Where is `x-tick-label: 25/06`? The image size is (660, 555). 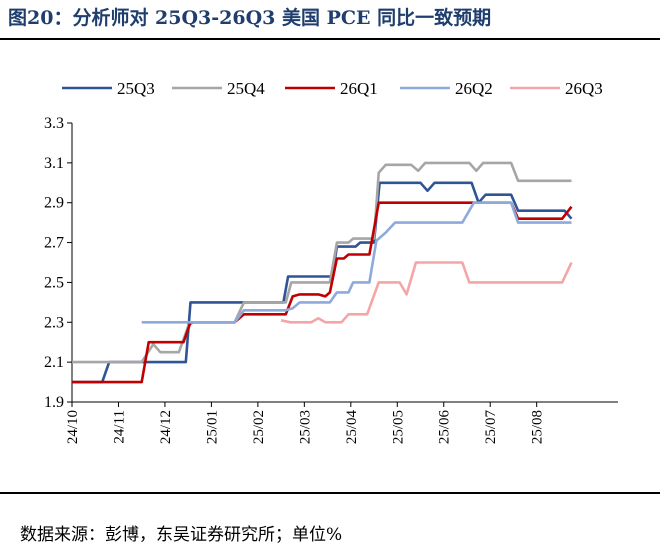
x-tick-label: 25/06 is located at coordinates (445, 427).